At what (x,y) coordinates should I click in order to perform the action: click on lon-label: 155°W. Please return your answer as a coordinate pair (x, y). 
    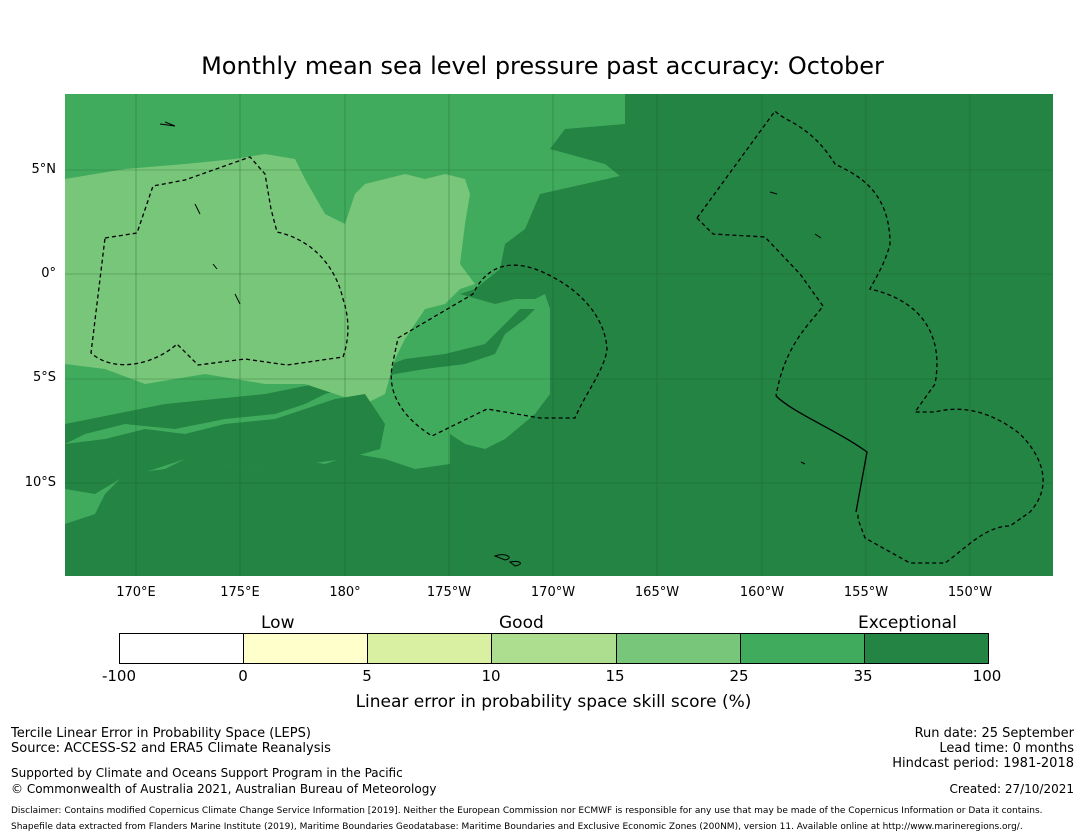
    Looking at the image, I should click on (866, 592).